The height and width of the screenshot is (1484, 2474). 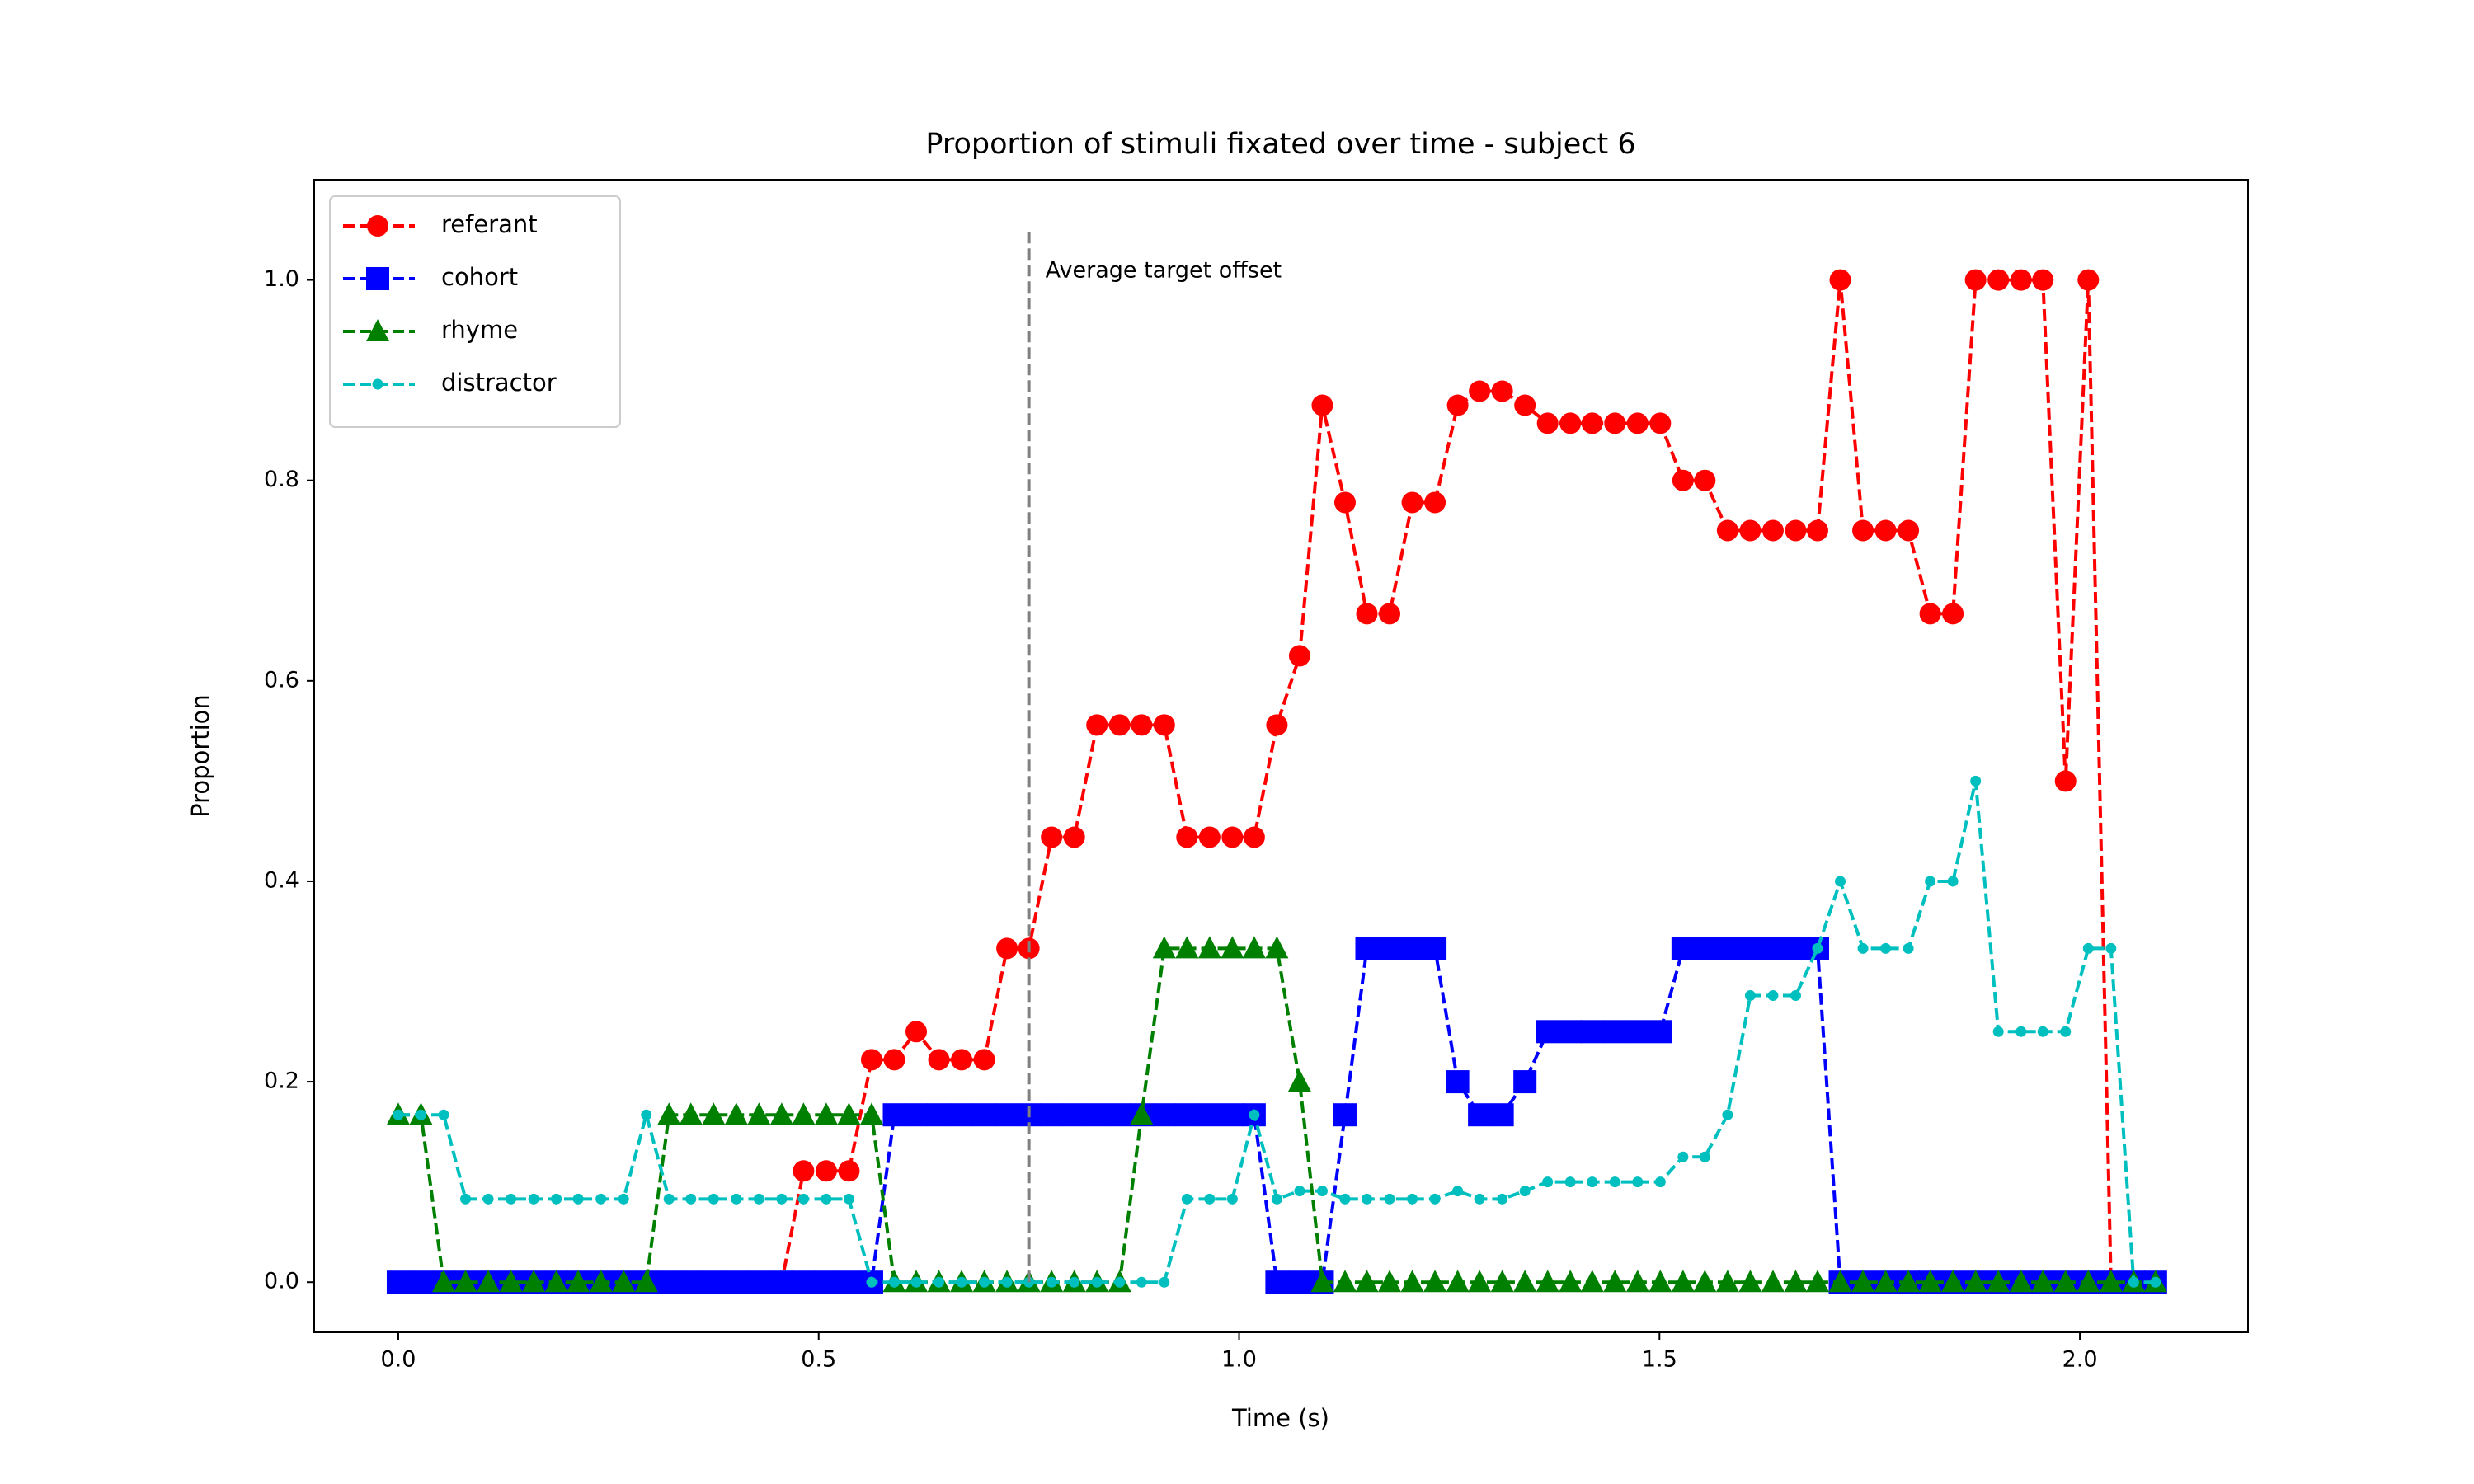 I want to click on legend-box, so click(x=475, y=311).